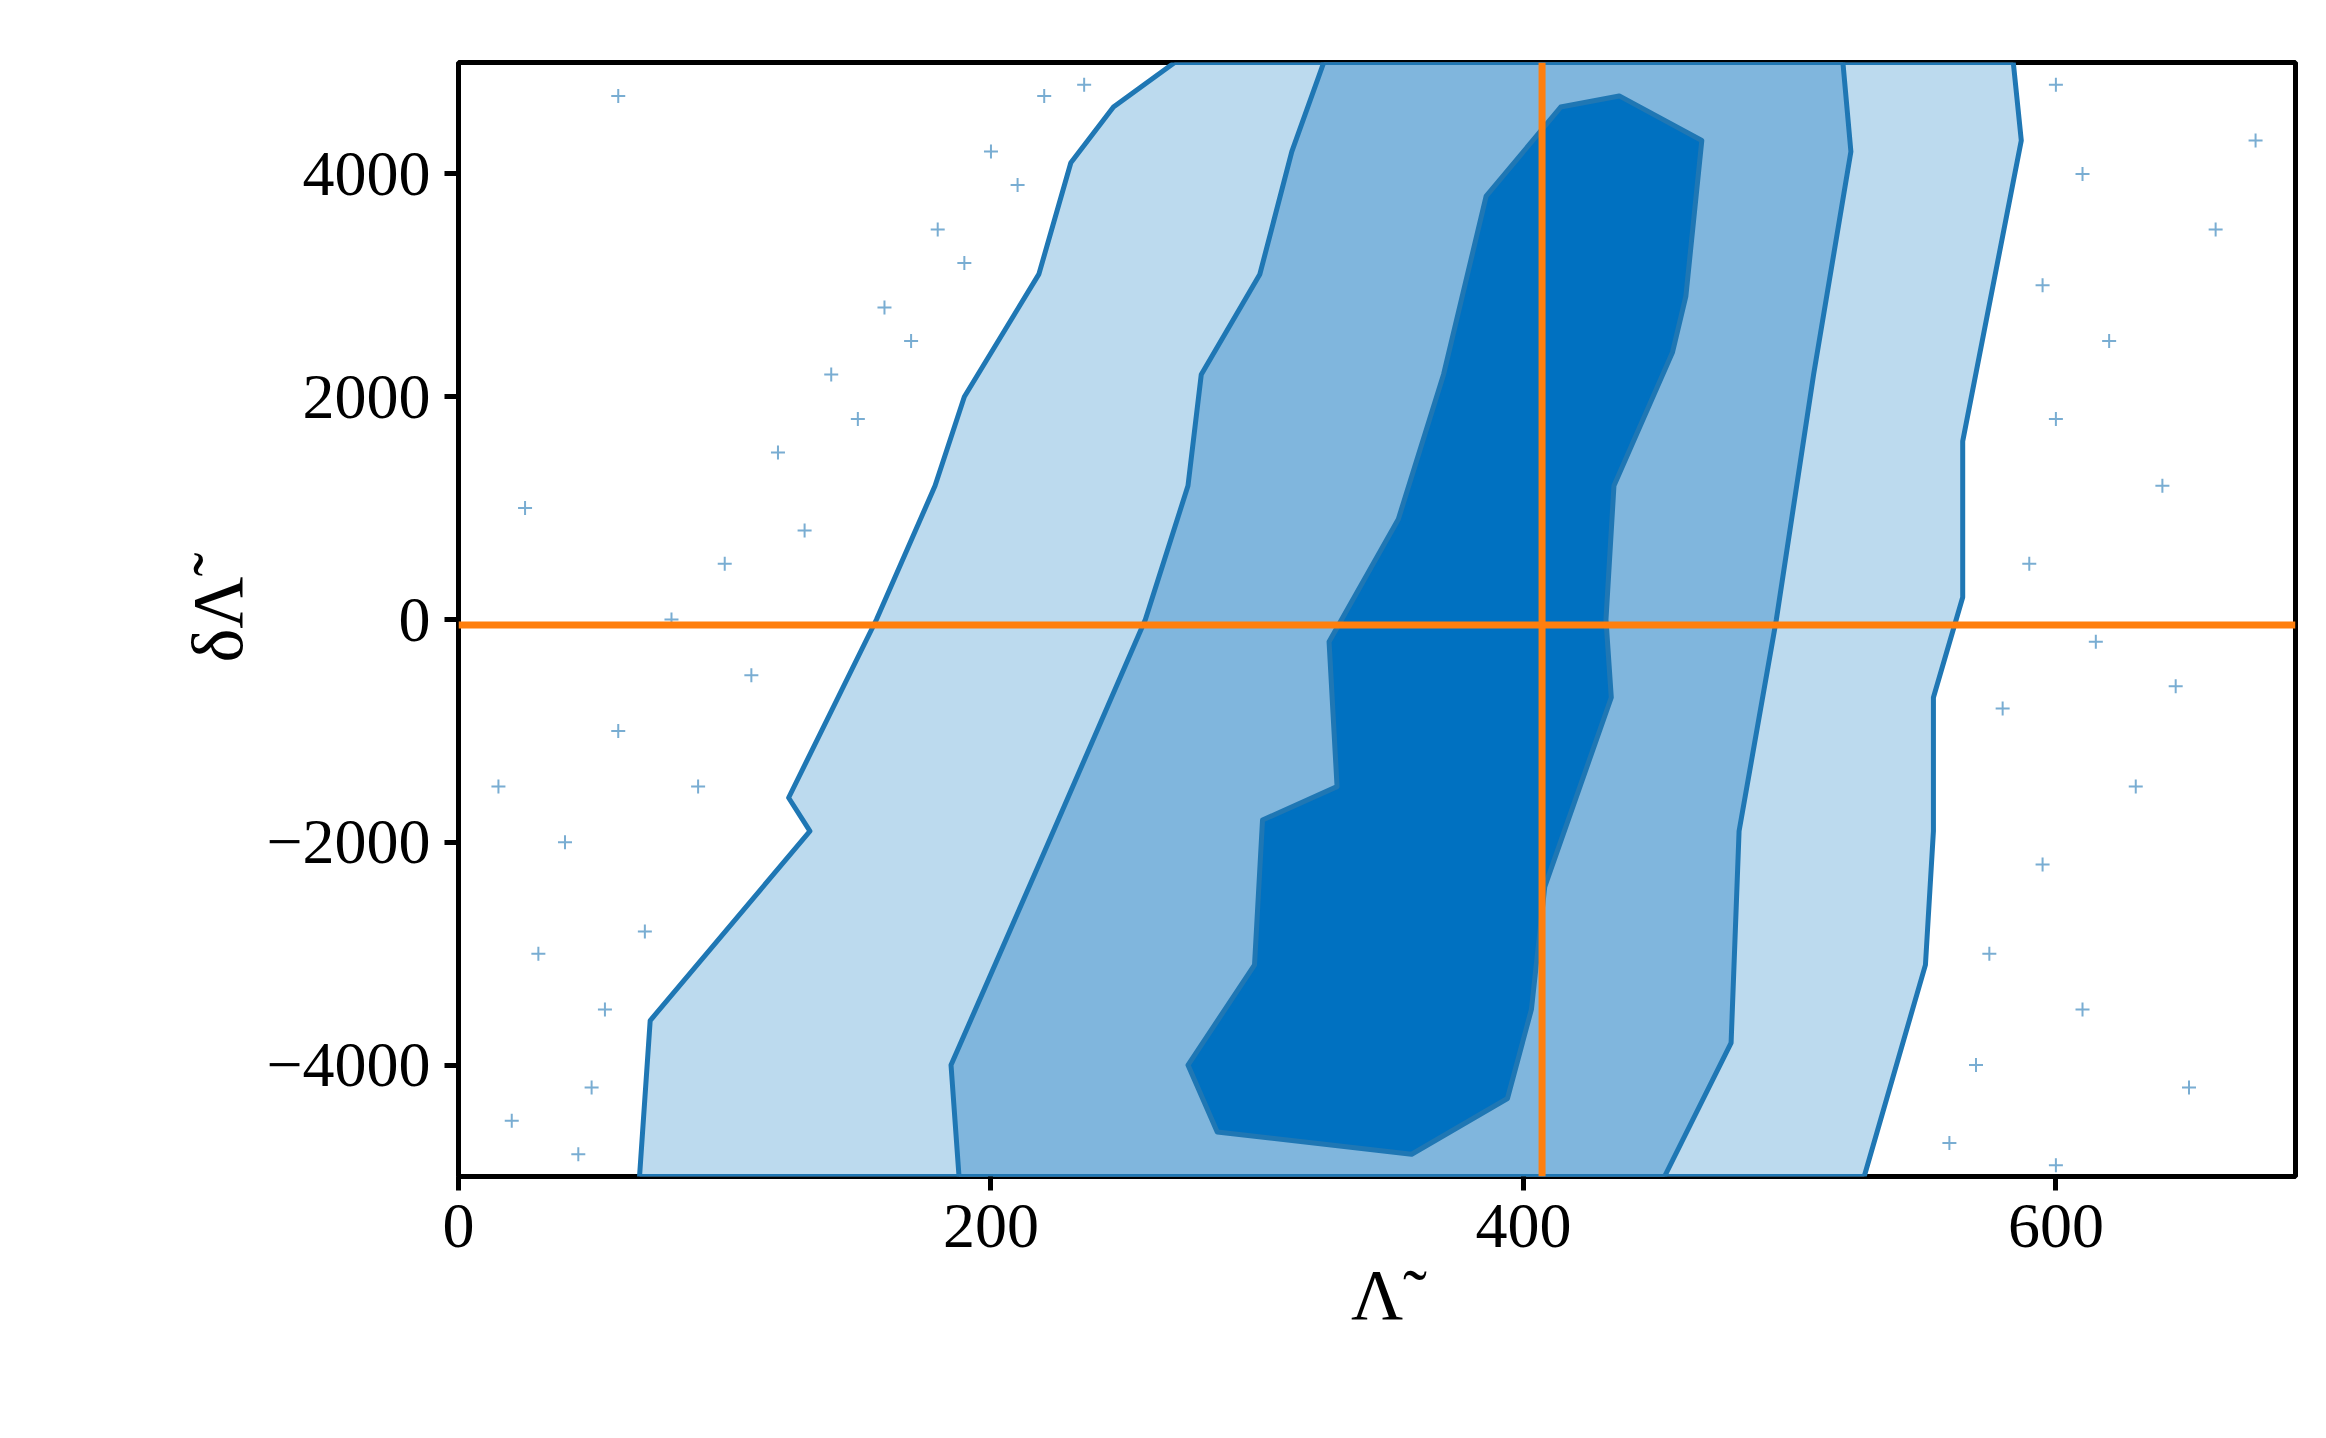 The width and height of the screenshot is (2326, 1438). Describe the element at coordinates (218, 607) in the screenshot. I see `y-axis-title: δΛ̃` at that location.